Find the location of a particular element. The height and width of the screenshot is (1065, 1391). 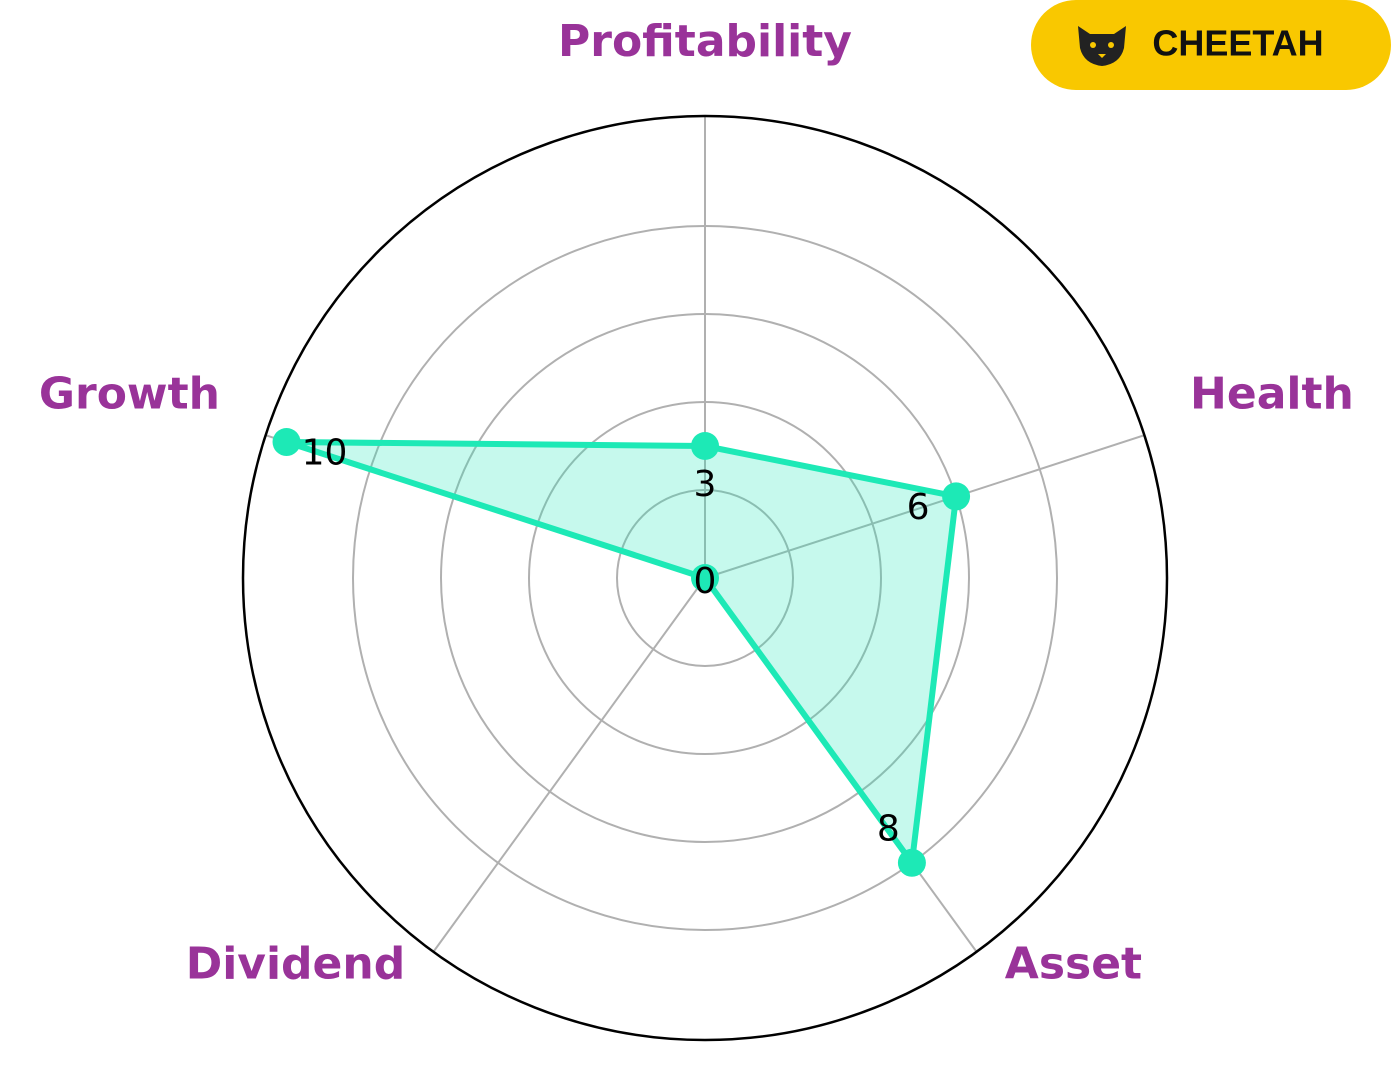

axis-label: Health is located at coordinates (1272, 393).